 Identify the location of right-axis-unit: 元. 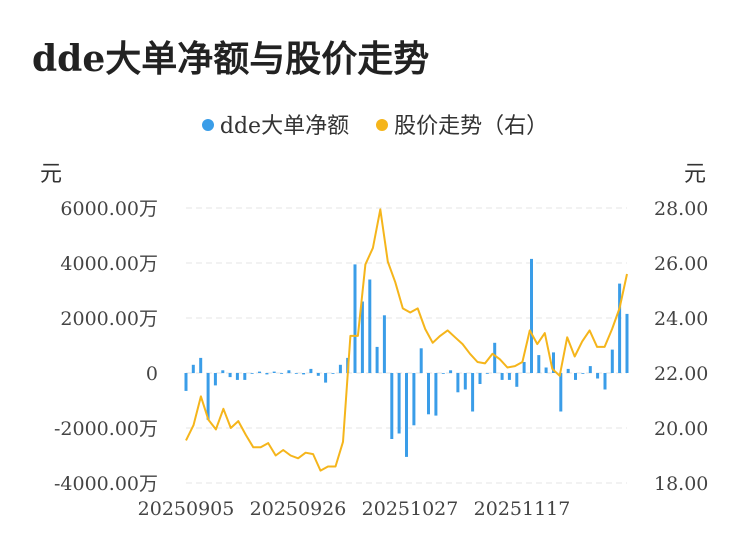
(695, 174).